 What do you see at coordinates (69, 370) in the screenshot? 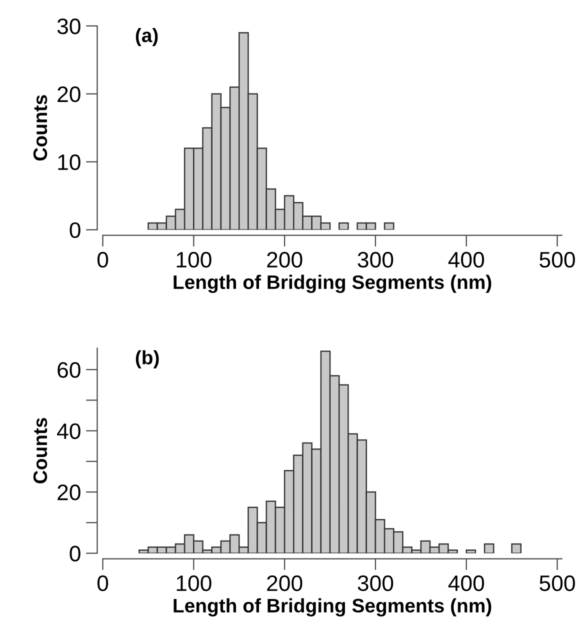
I see `y-tick-label: 60` at bounding box center [69, 370].